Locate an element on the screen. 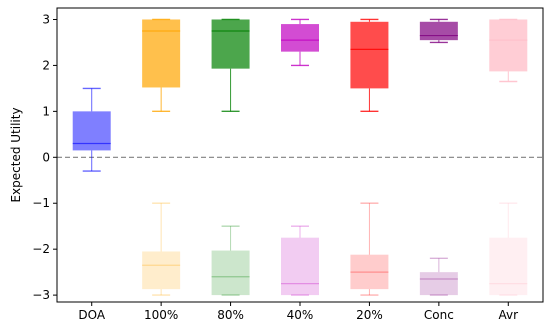 This screenshot has width=545, height=322. x-tick-label: Conc is located at coordinates (439, 315).